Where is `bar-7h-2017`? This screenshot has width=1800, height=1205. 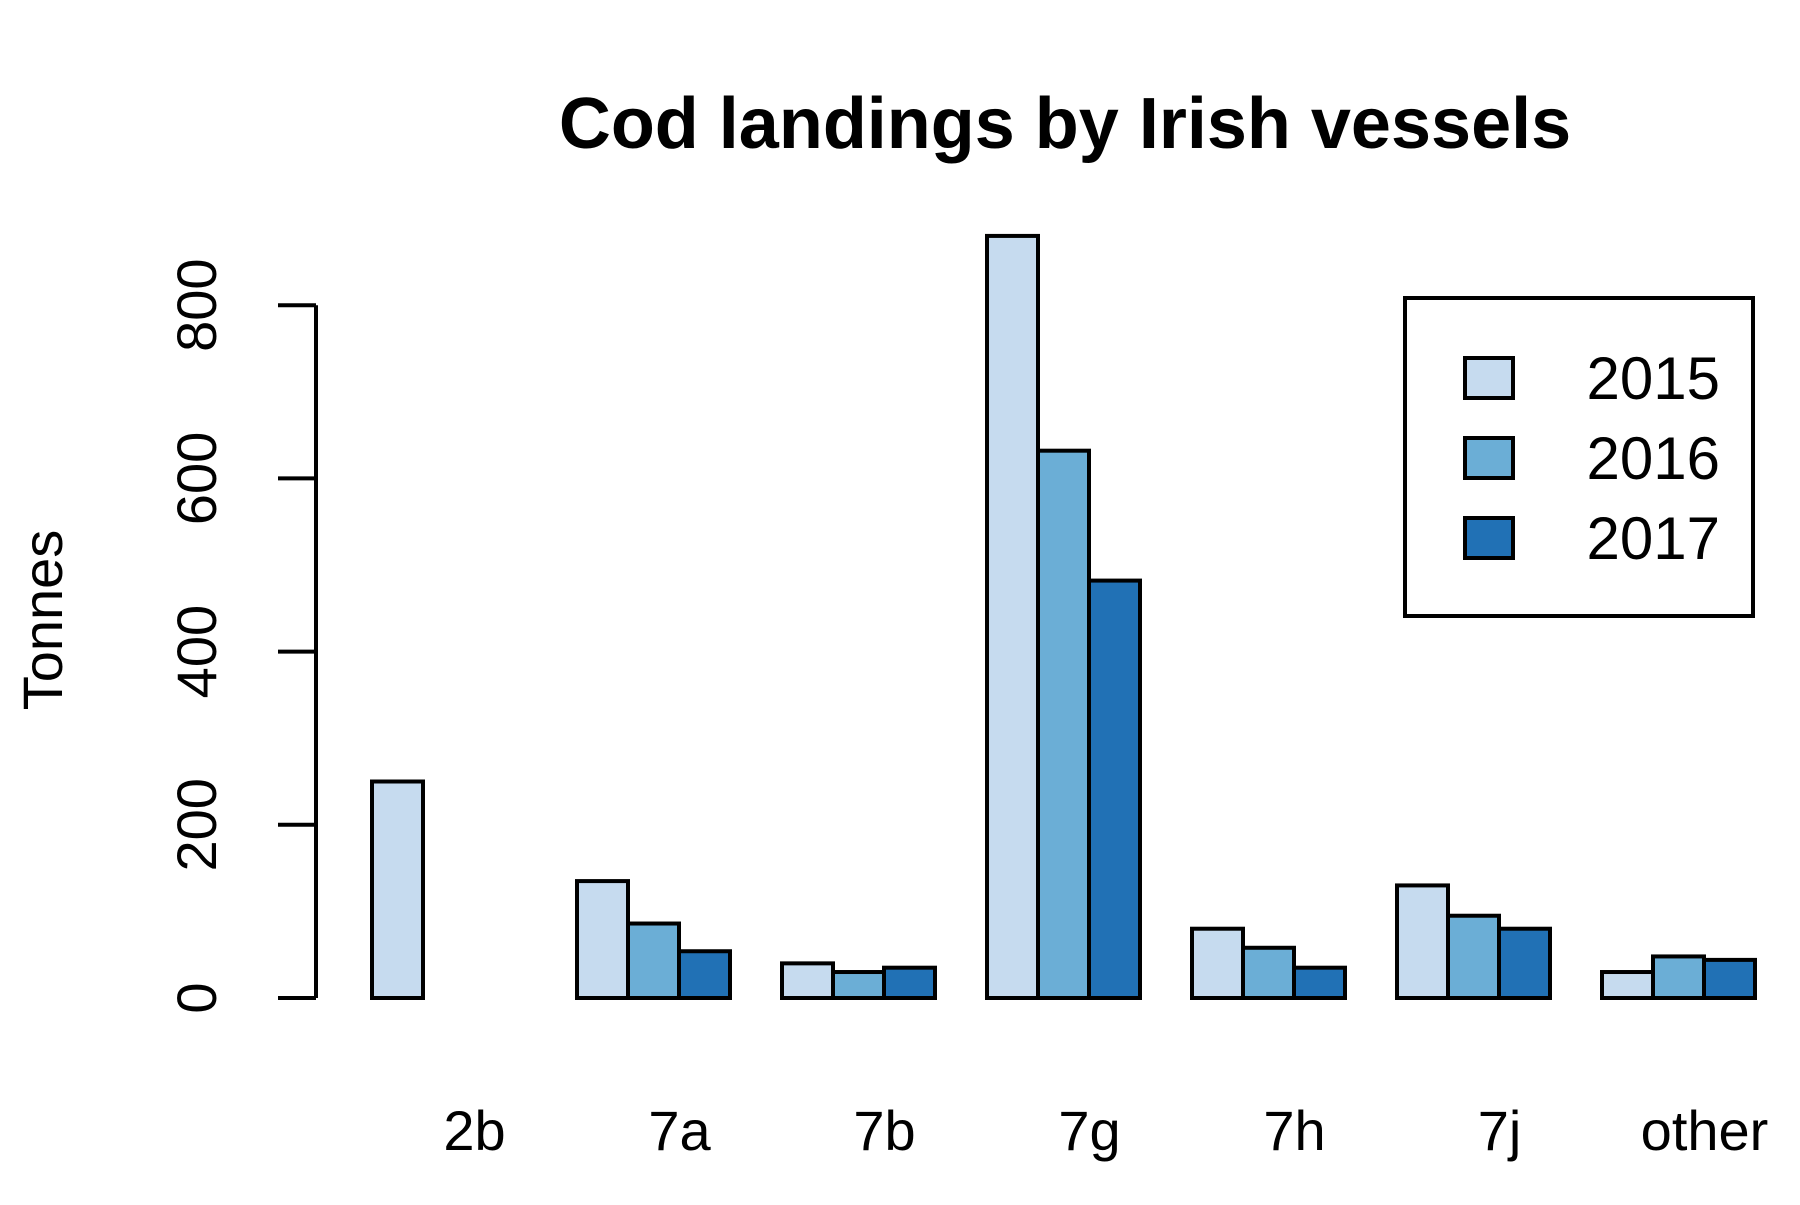
bar-7h-2017 is located at coordinates (1319, 983).